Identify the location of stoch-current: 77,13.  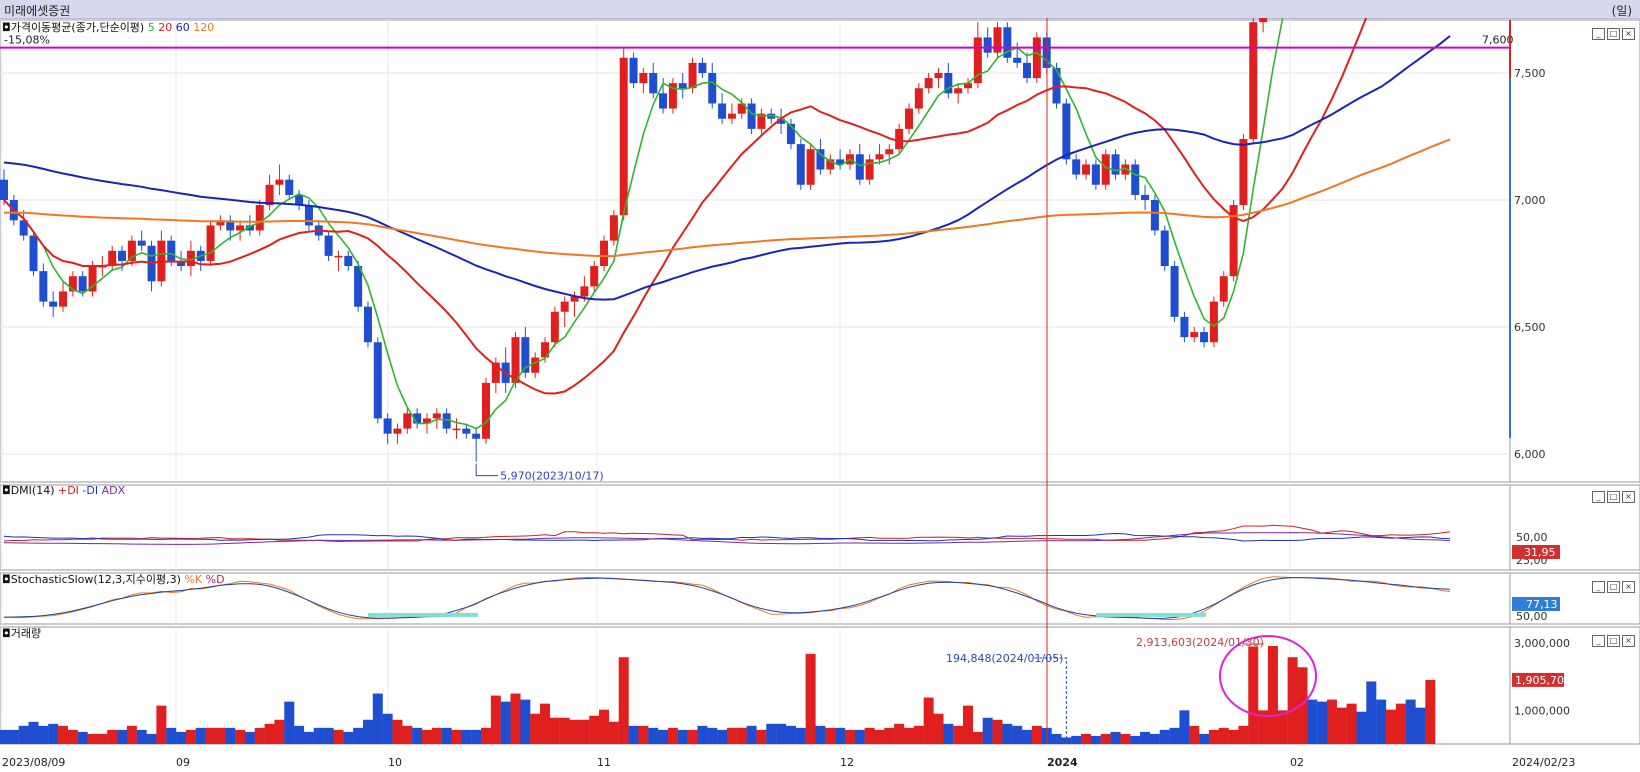
(1542, 604).